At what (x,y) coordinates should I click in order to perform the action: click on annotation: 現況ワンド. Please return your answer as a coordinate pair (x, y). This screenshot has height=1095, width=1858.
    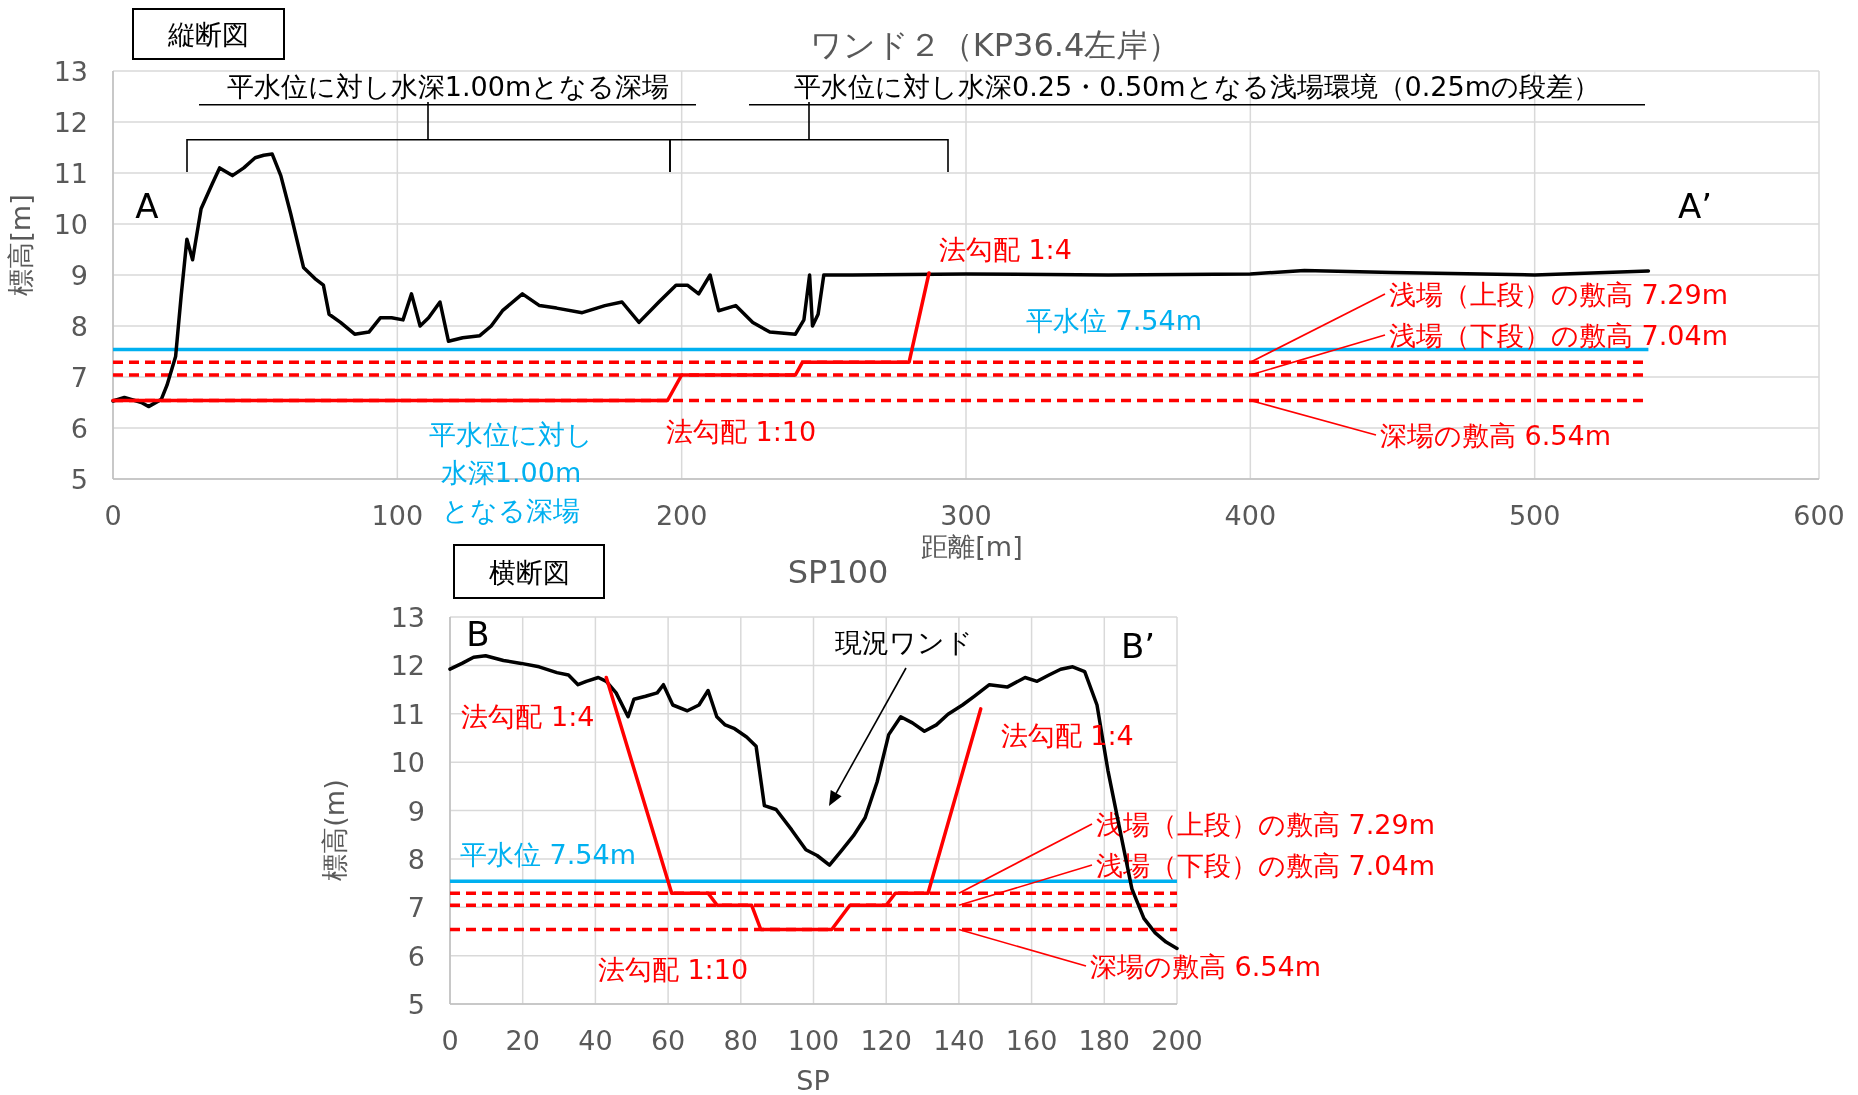
    Looking at the image, I should click on (904, 642).